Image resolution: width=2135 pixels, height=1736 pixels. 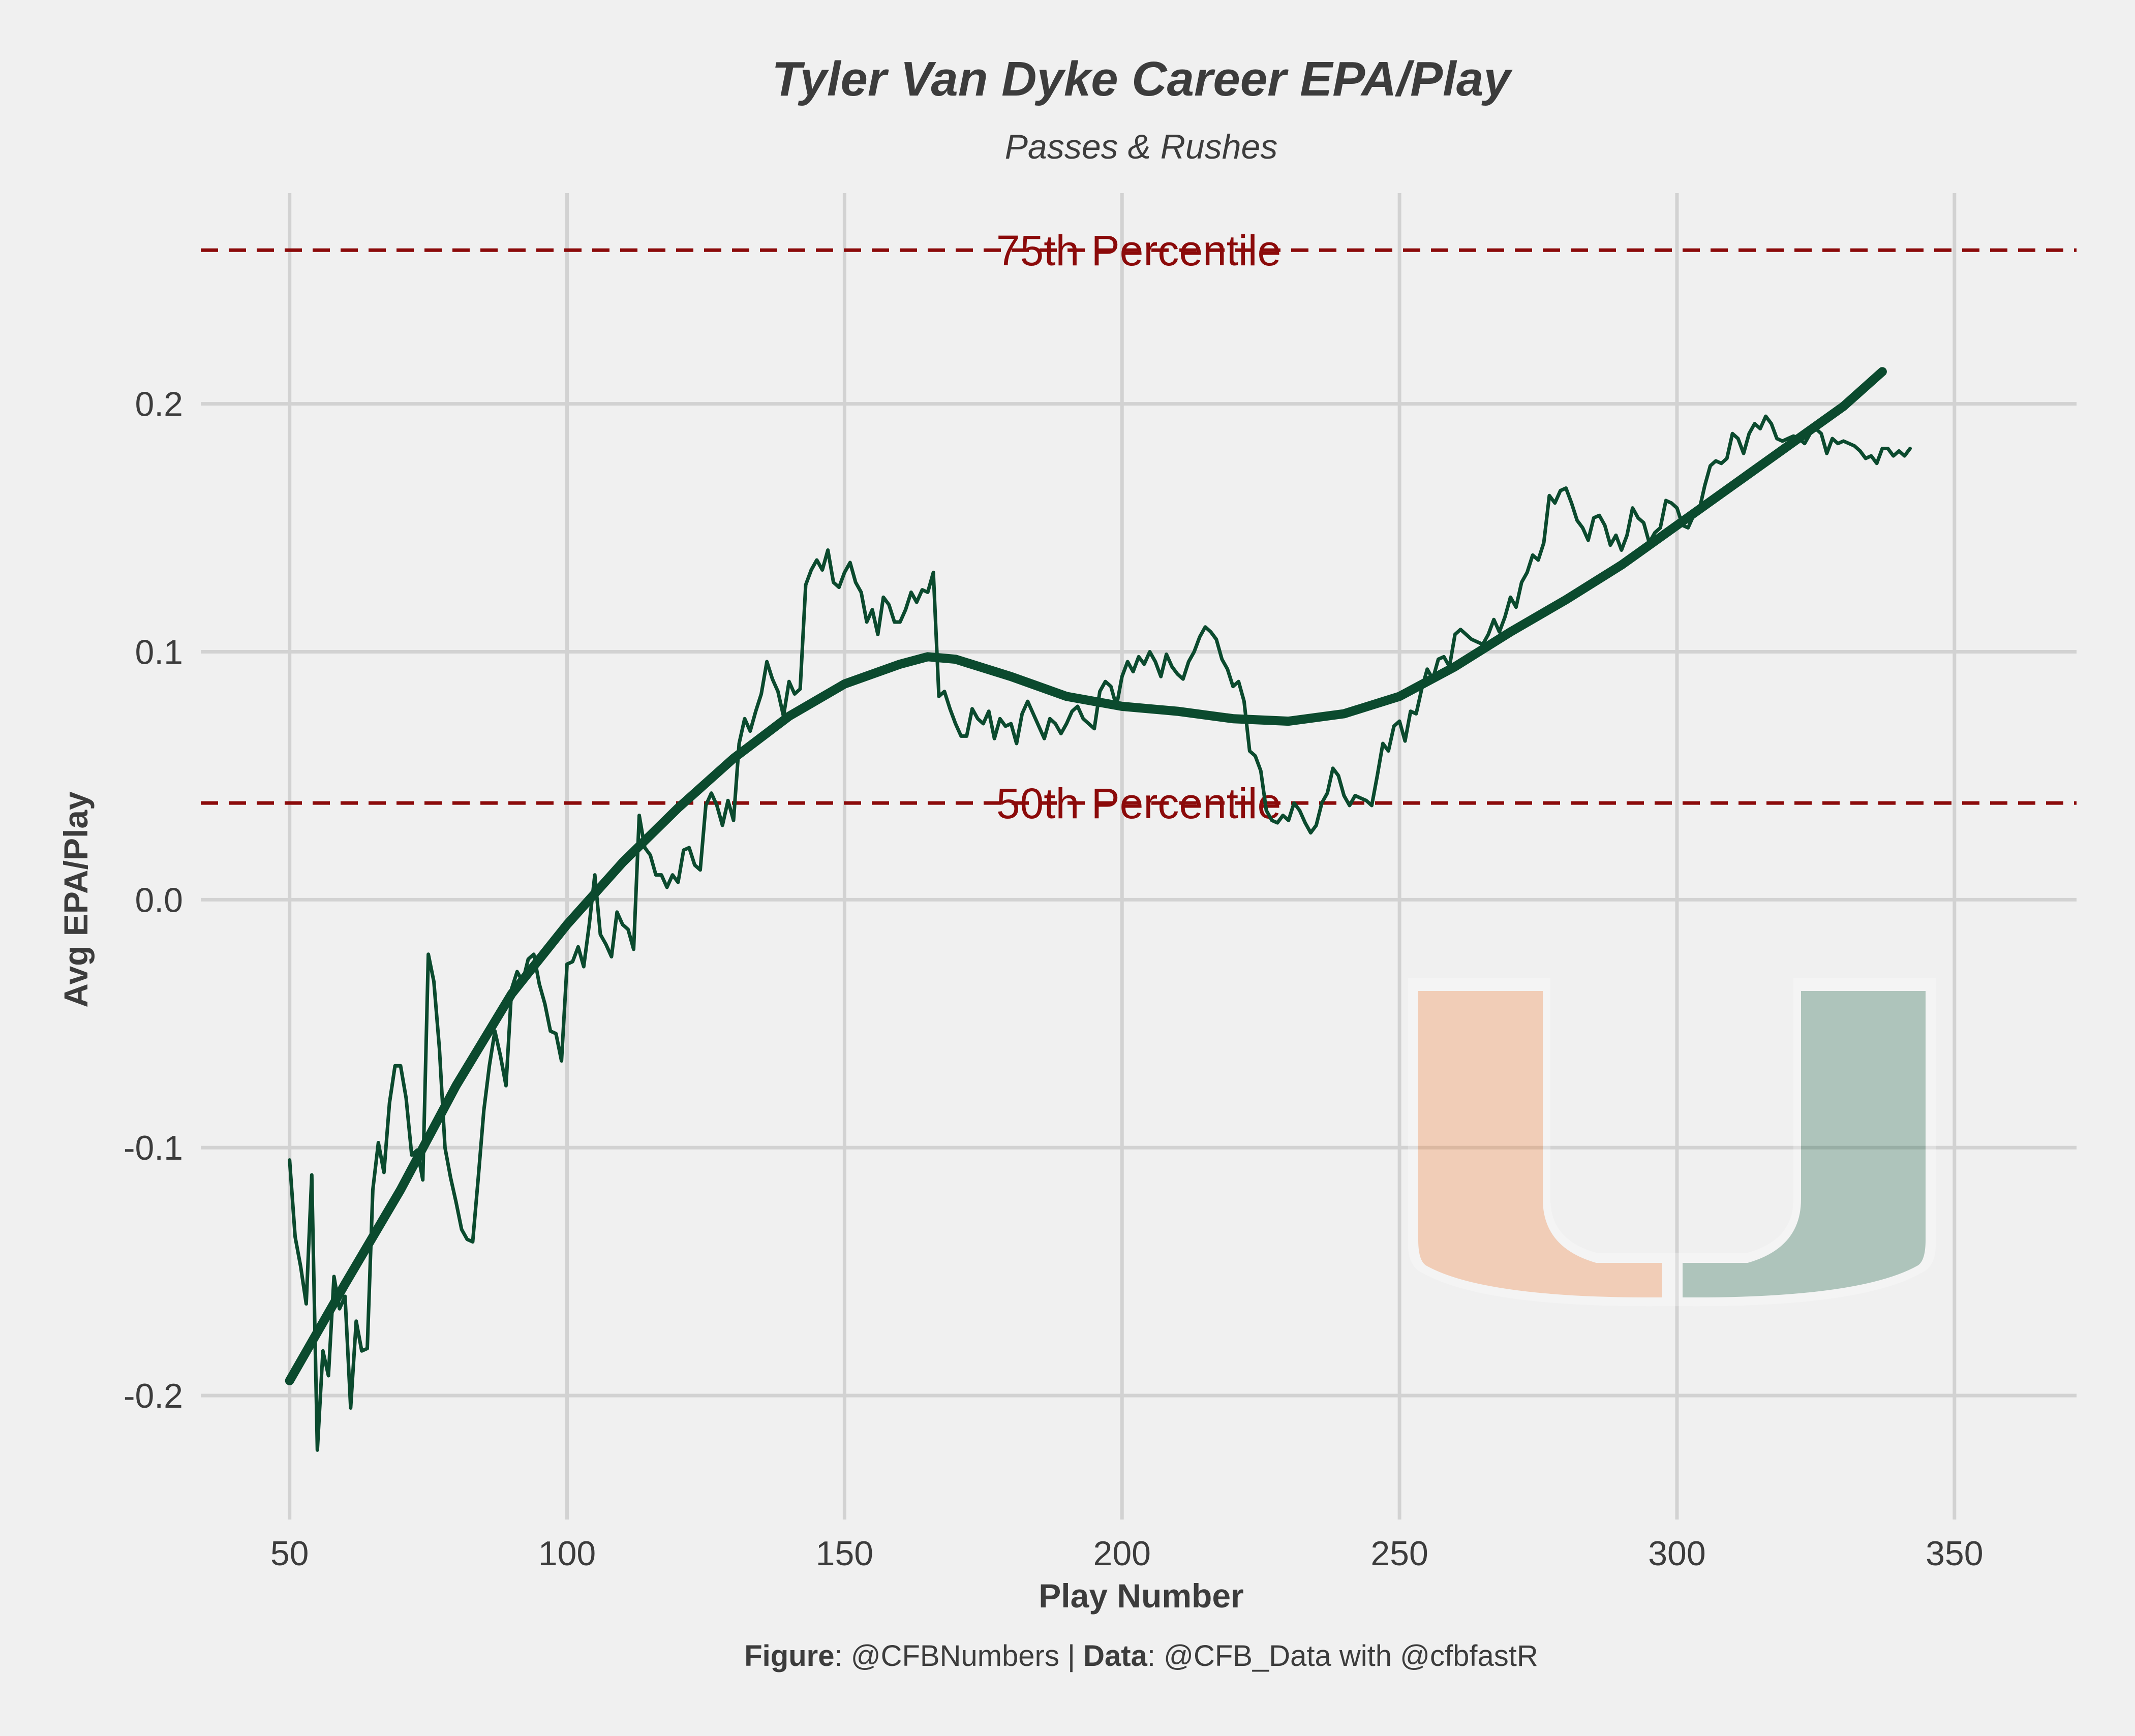 I want to click on miami-u-logo, so click(x=1672, y=1142).